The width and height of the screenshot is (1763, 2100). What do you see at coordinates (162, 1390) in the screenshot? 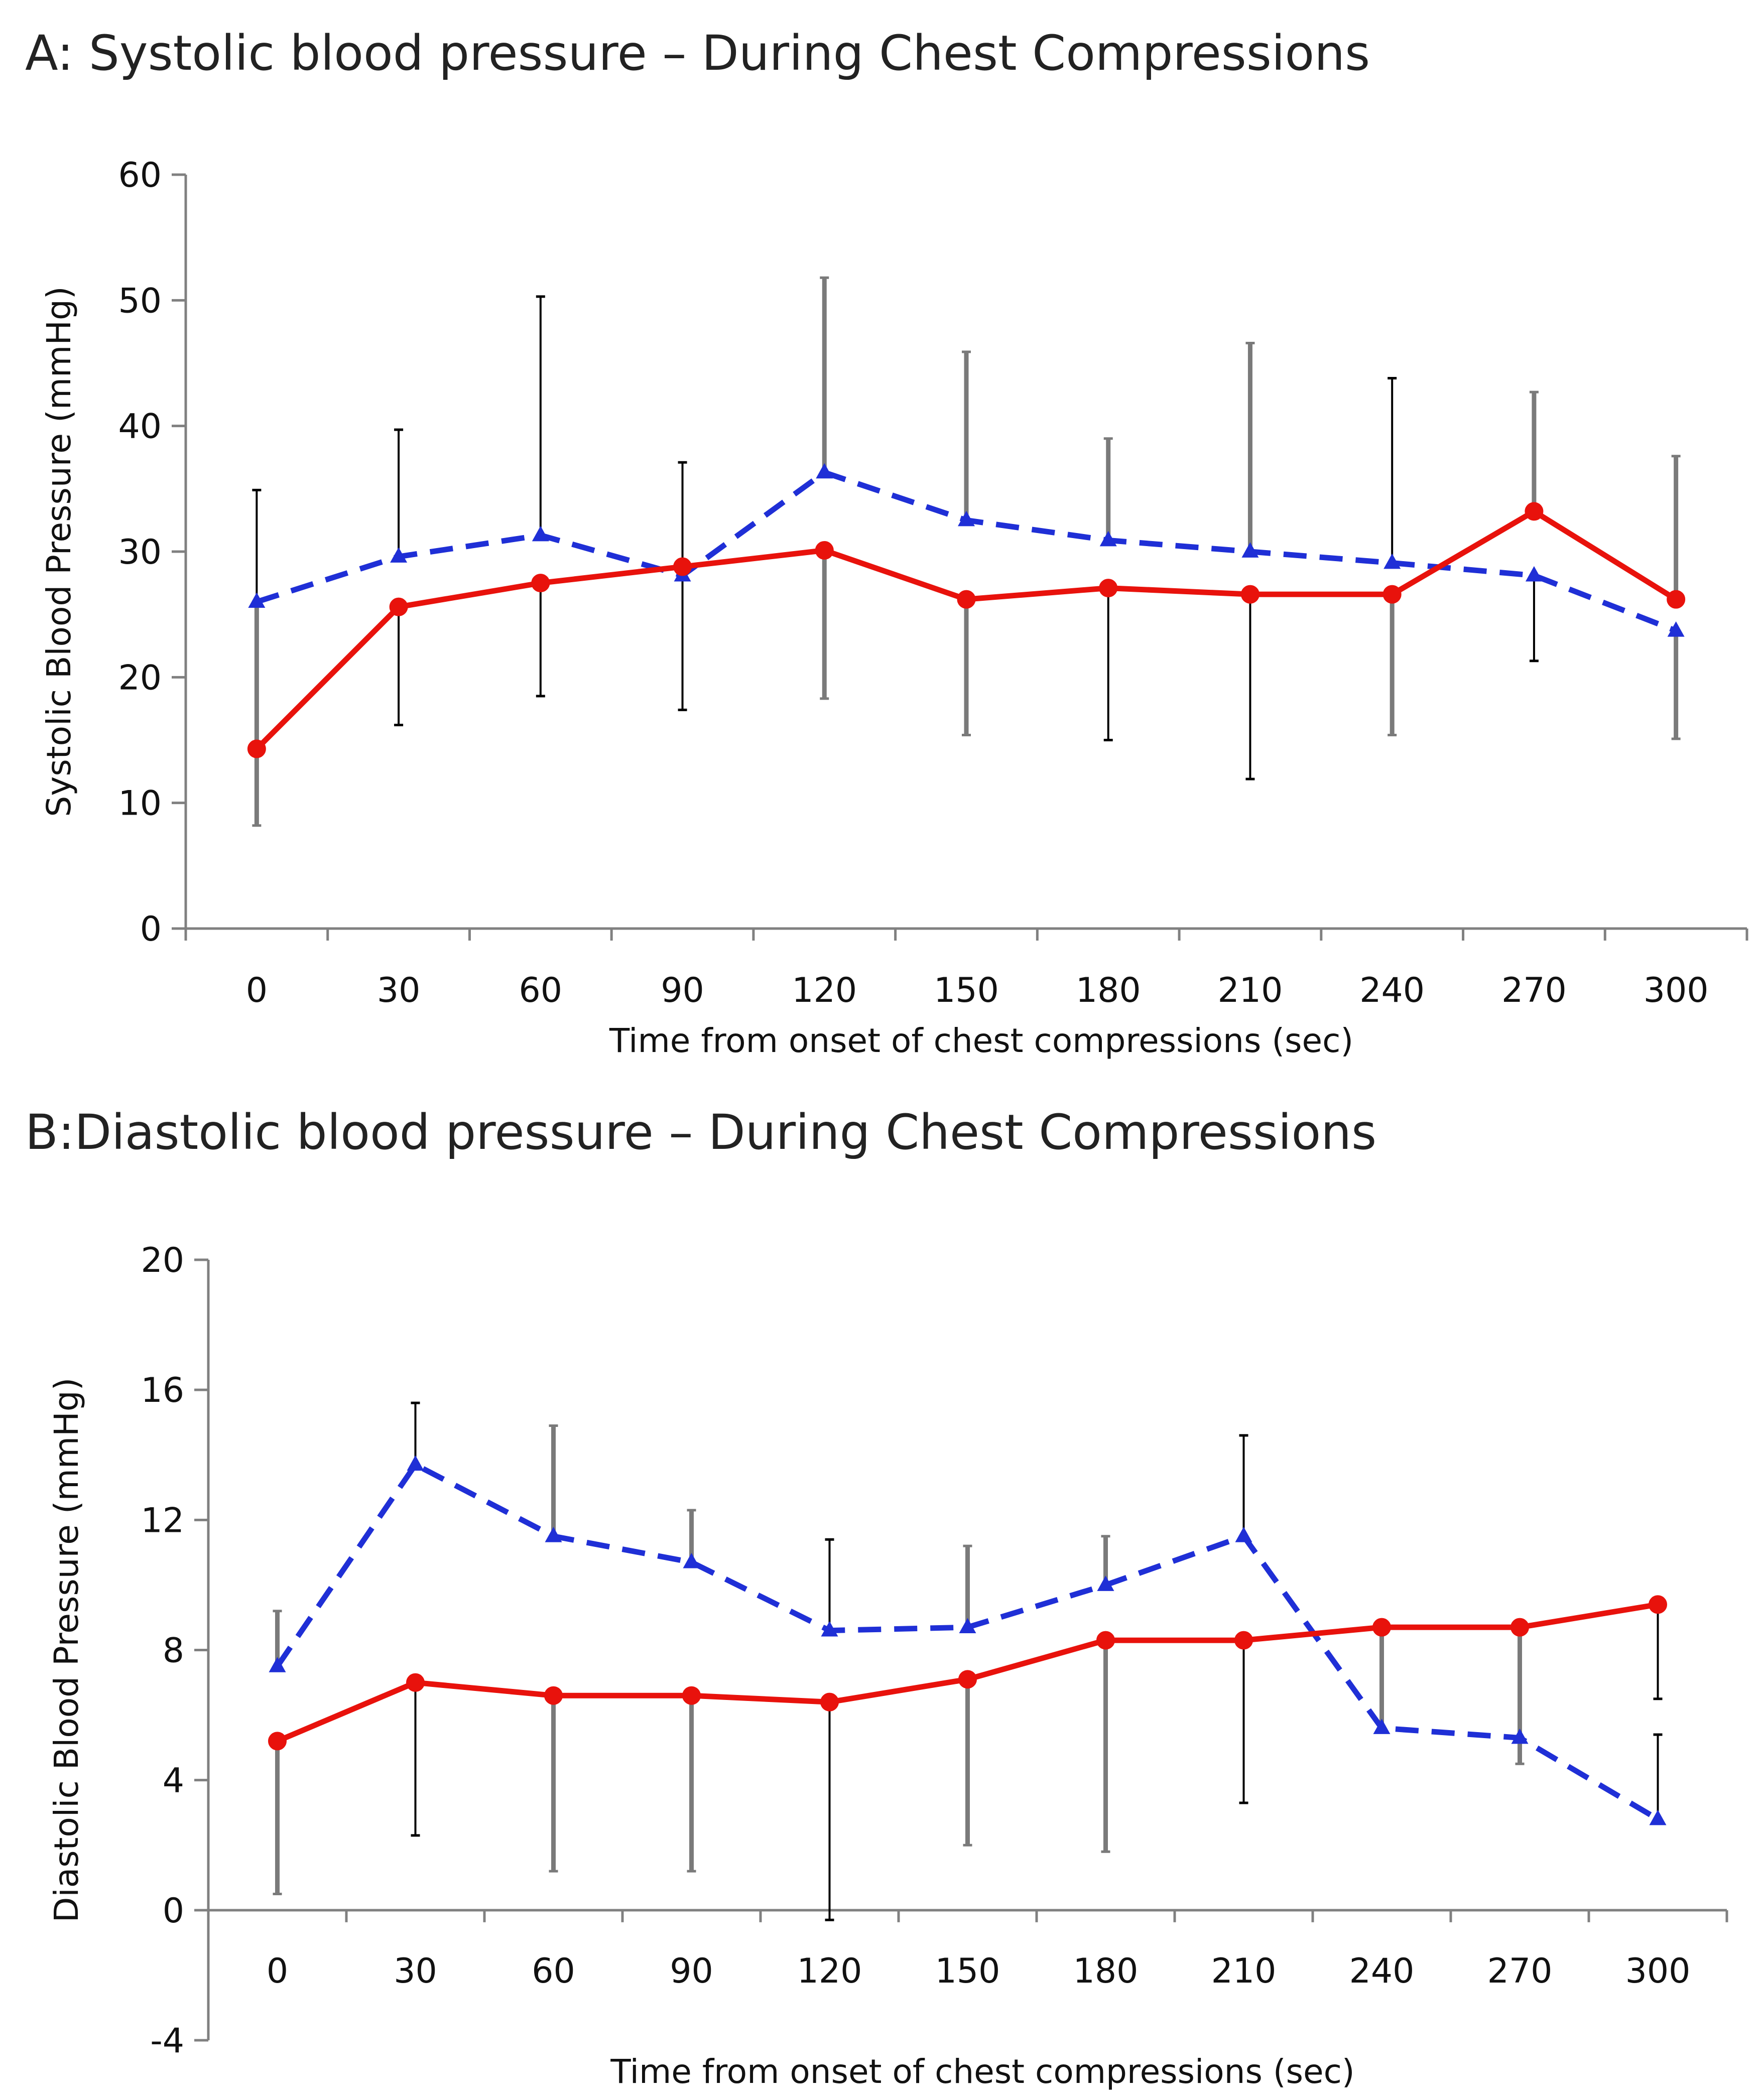
I see `y-tick-label: 16` at bounding box center [162, 1390].